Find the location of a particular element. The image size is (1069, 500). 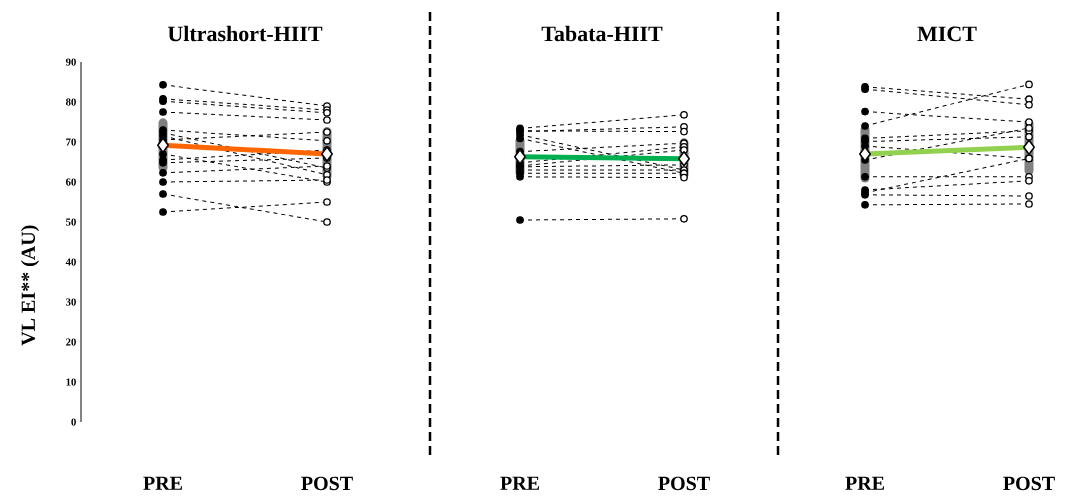

y-tick-label: 0 is located at coordinates (73, 422).